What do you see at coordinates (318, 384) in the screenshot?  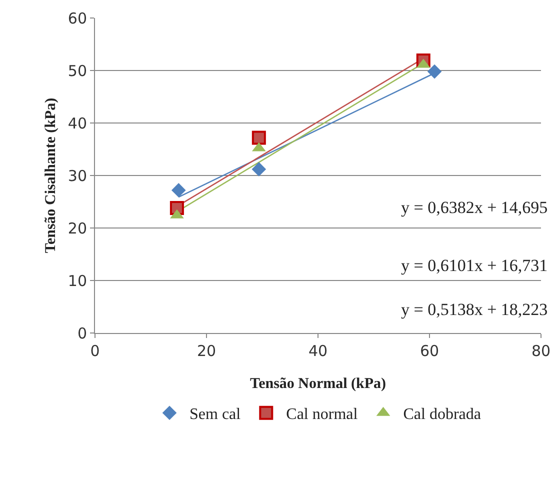 I see `x-axis-title: Tensão Normal (kPa)` at bounding box center [318, 384].